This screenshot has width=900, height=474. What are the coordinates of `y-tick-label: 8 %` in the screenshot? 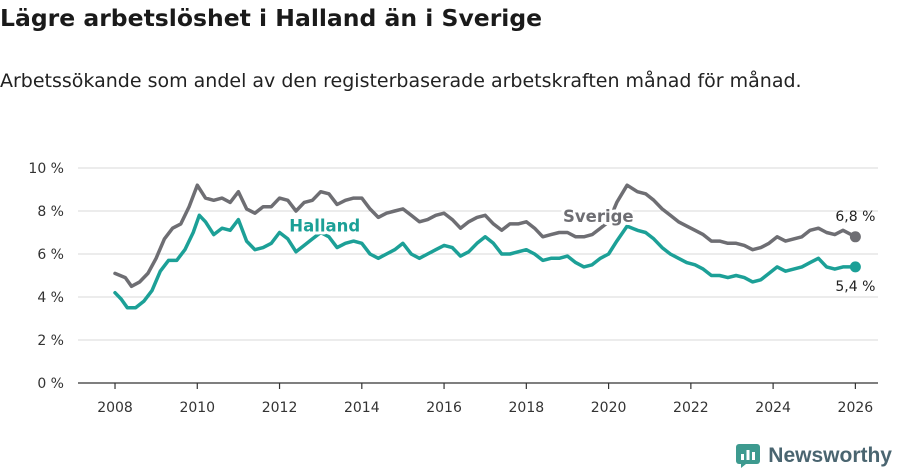 It's located at (50, 212).